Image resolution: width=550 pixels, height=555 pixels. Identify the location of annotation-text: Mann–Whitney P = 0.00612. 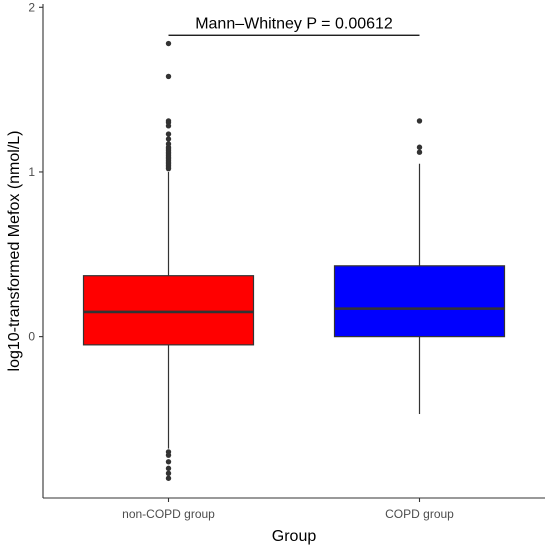
(294, 23).